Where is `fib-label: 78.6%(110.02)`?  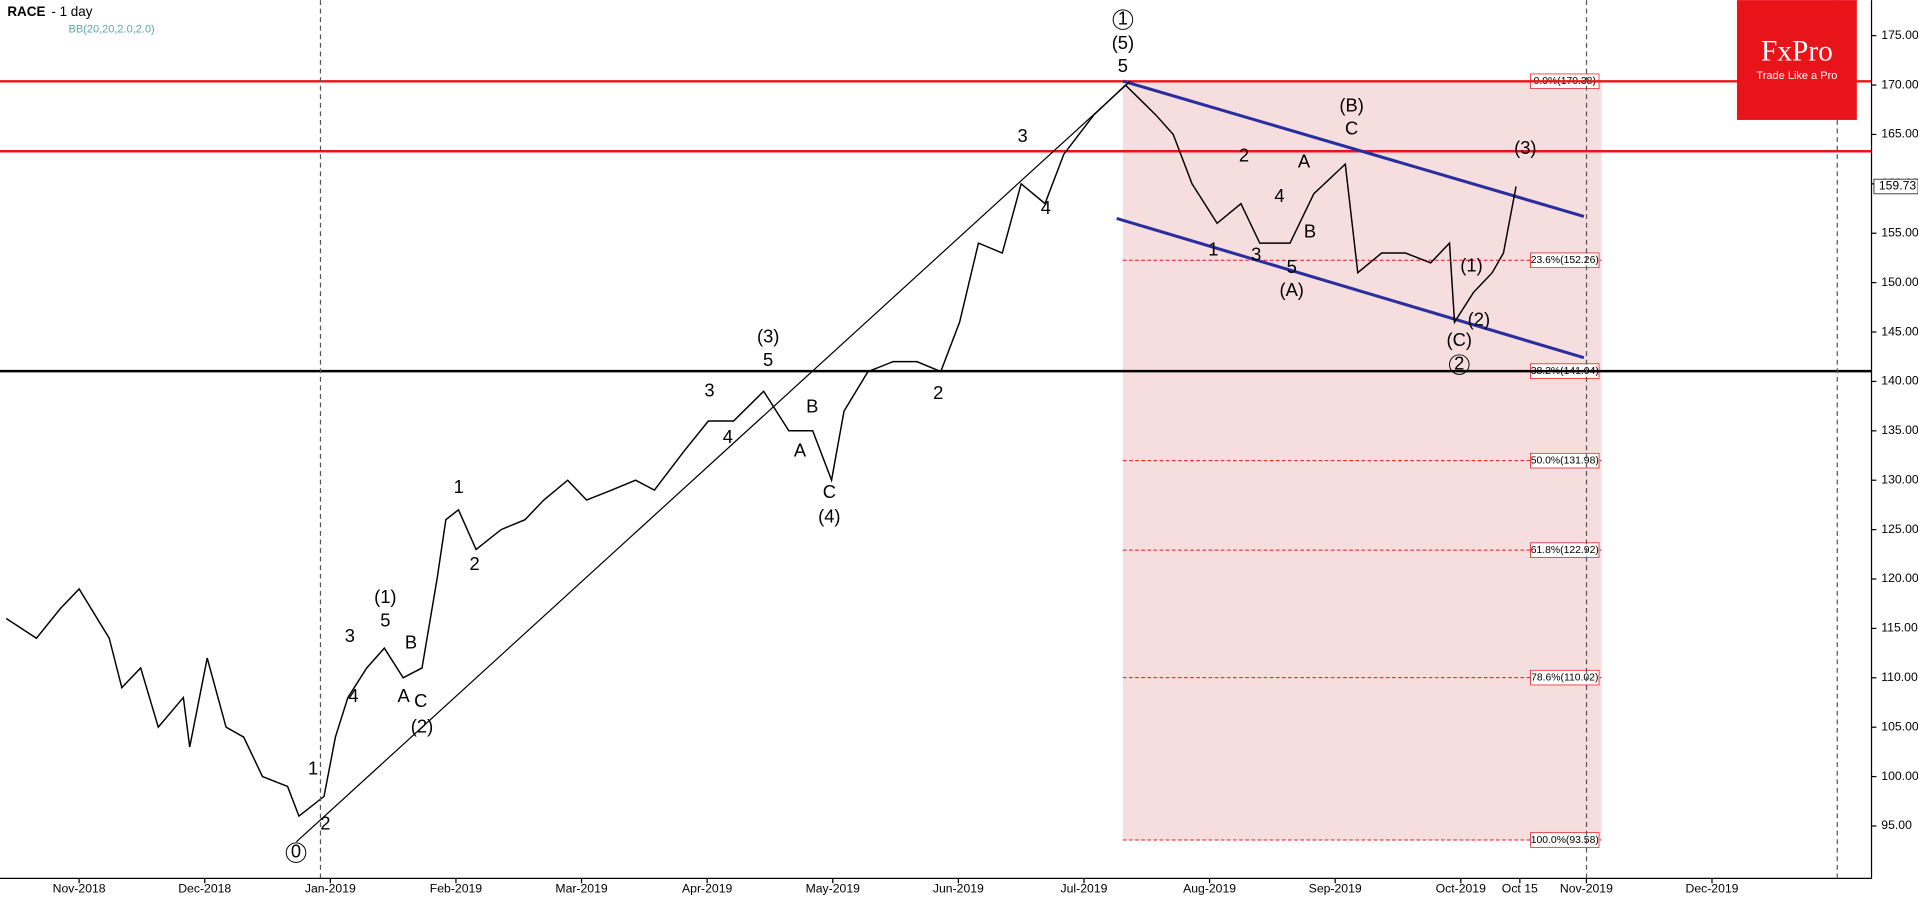
fib-label: 78.6%(110.02) is located at coordinates (1564, 677).